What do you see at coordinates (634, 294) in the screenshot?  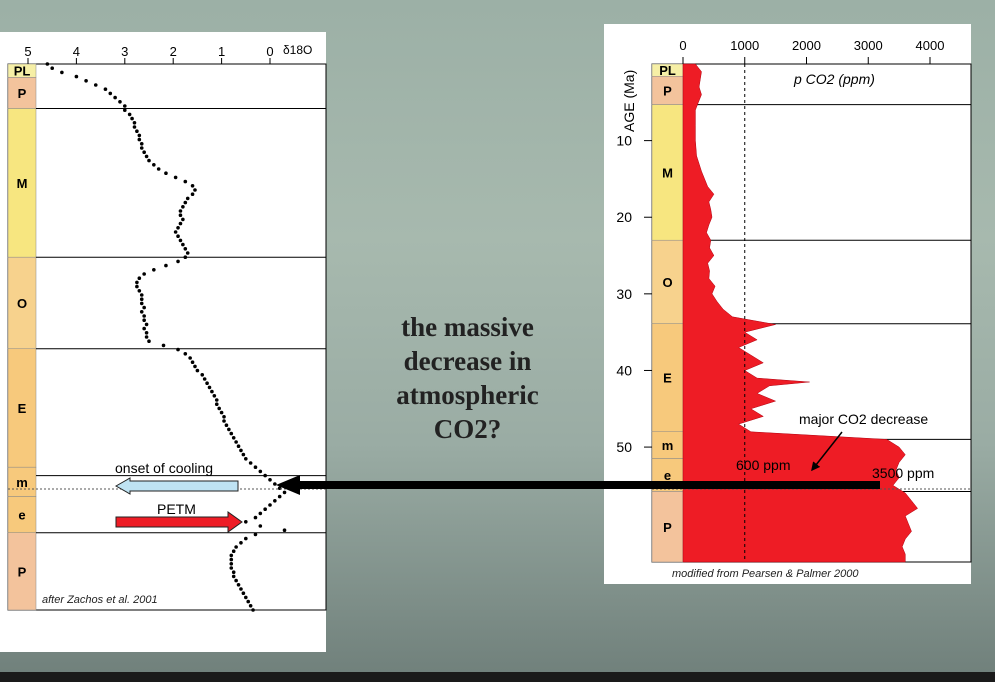 I see `right-y-axis: 10 20 30 40 50` at bounding box center [634, 294].